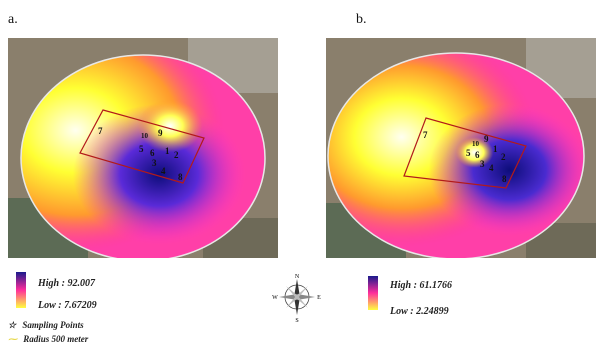  I want to click on legend-high-label: High : 92.007, so click(66, 283).